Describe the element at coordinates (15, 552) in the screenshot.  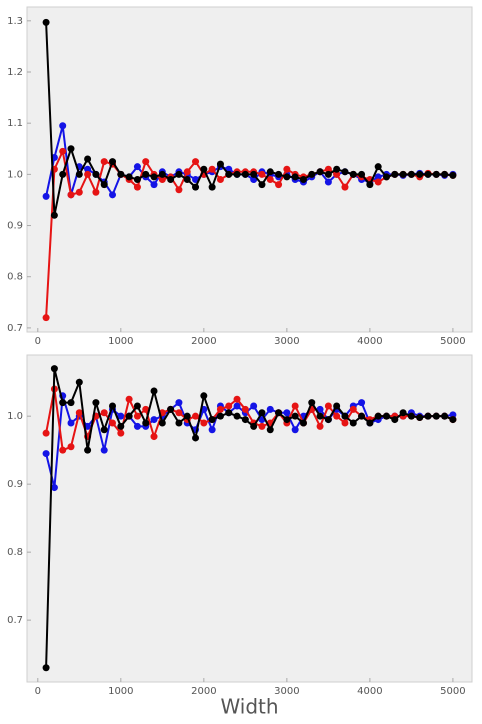
I see `y-tick-label: 0.8` at that location.